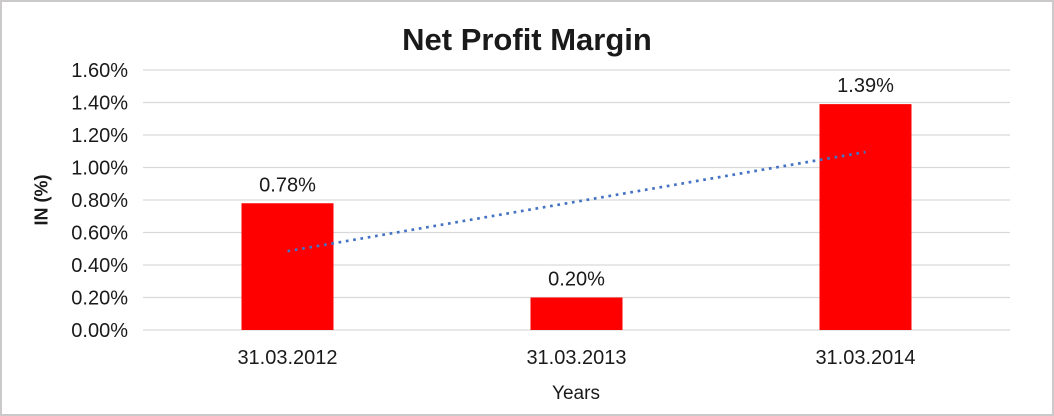  Describe the element at coordinates (99, 201) in the screenshot. I see `y-tick-label: 0.80%` at that location.